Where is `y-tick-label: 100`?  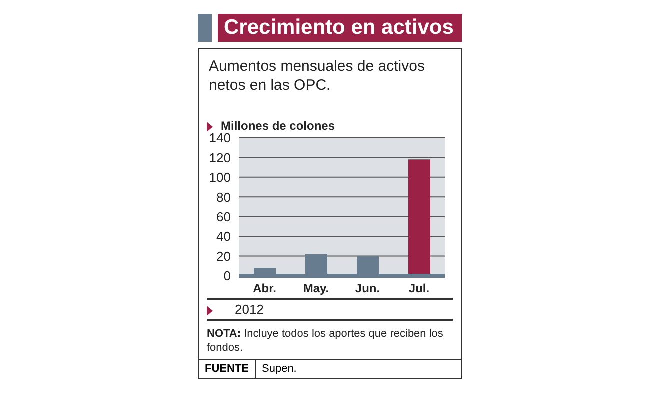
y-tick-label: 100 is located at coordinates (220, 178).